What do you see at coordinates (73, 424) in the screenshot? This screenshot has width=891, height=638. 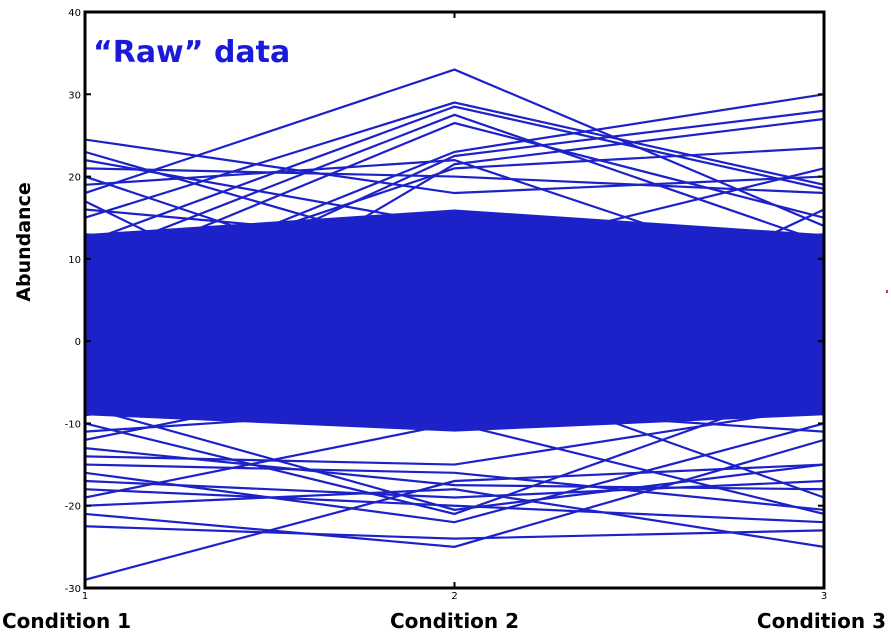 I see `y-tick-label: -10` at bounding box center [73, 424].